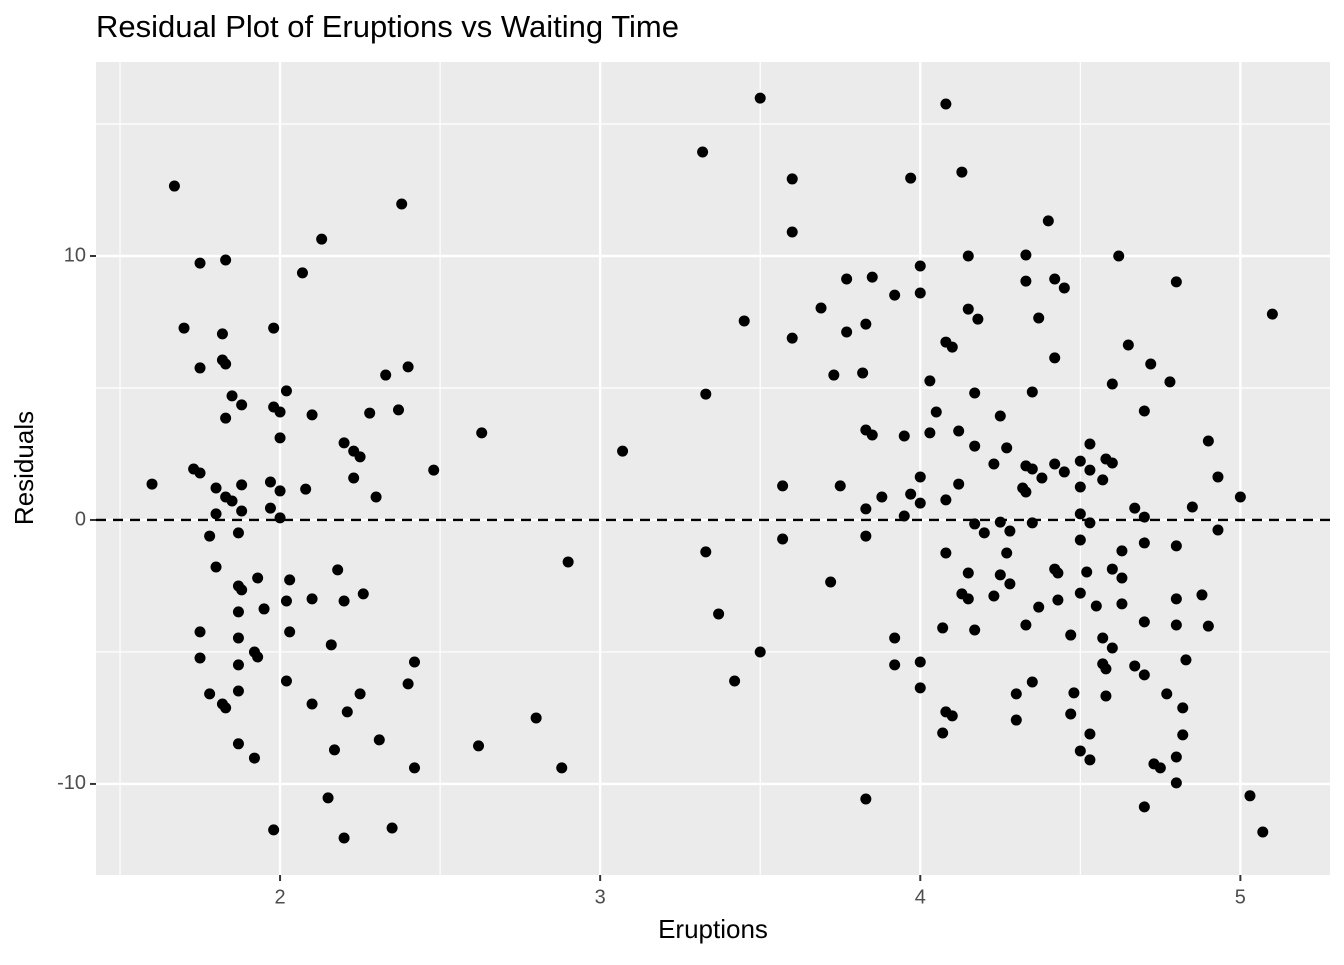 The image size is (1344, 965). What do you see at coordinates (1240, 897) in the screenshot?
I see `x-tick-label: 5` at bounding box center [1240, 897].